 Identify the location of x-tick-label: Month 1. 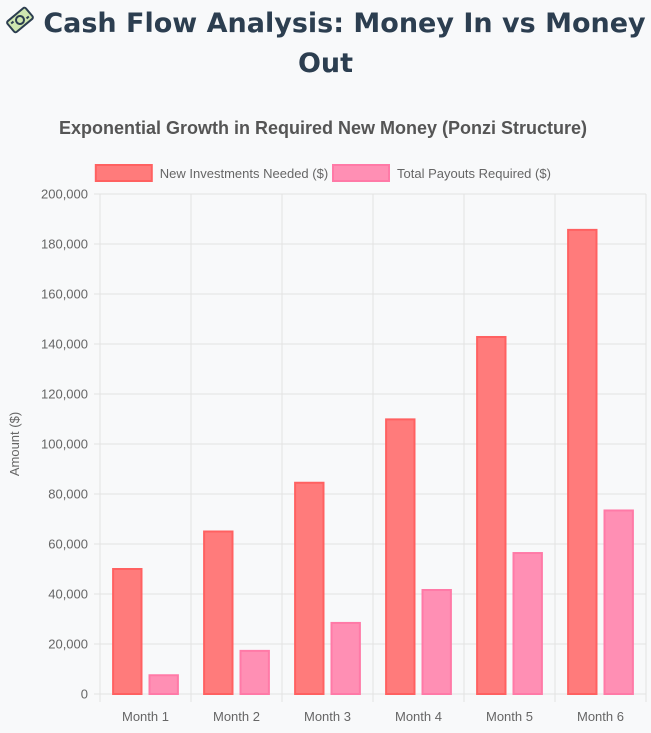
(145, 716).